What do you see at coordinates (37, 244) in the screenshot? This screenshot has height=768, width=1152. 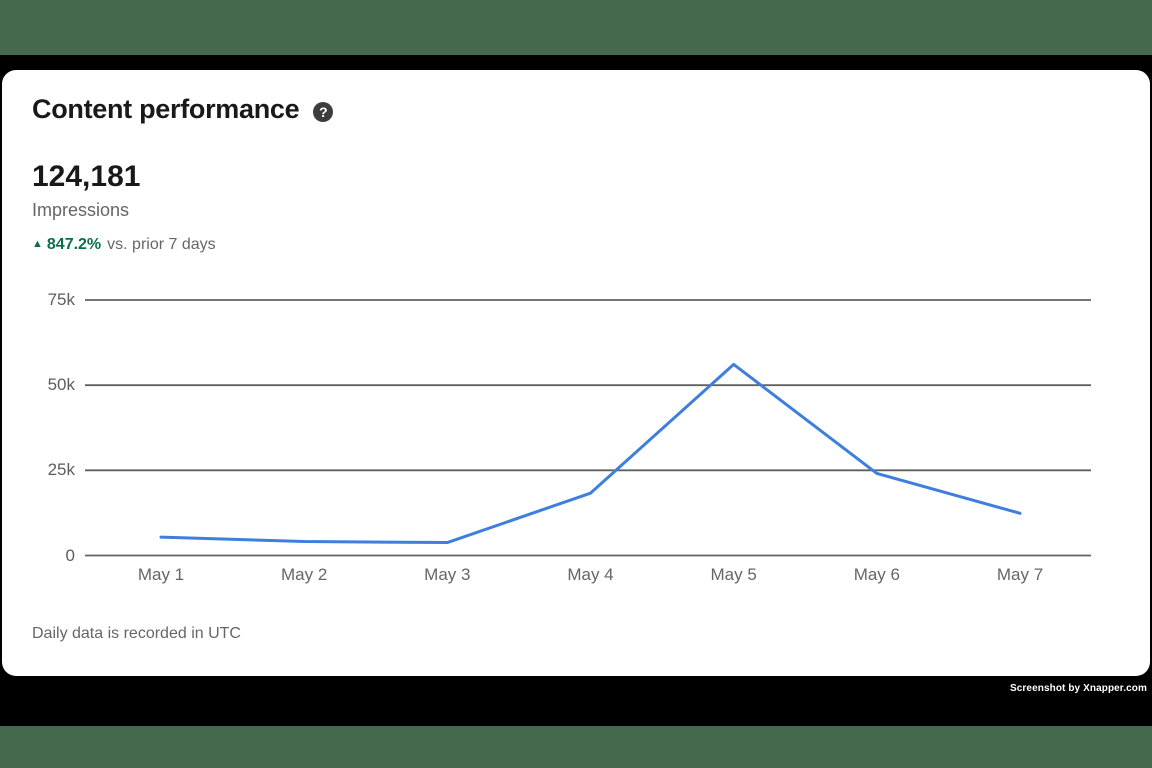 I see `trend-up-icon: ▲` at bounding box center [37, 244].